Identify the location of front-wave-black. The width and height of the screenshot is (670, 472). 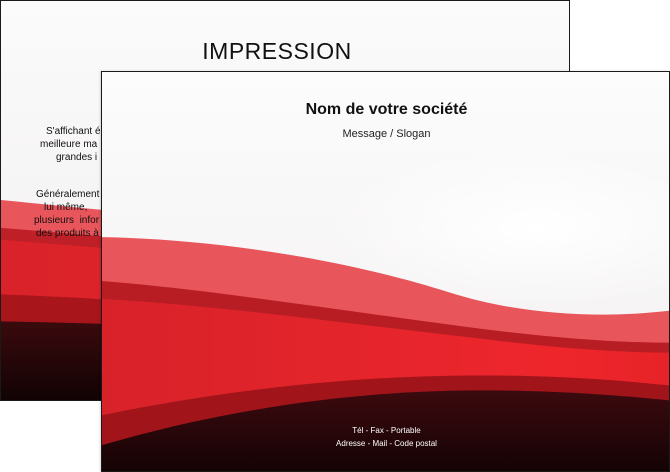
(385, 430).